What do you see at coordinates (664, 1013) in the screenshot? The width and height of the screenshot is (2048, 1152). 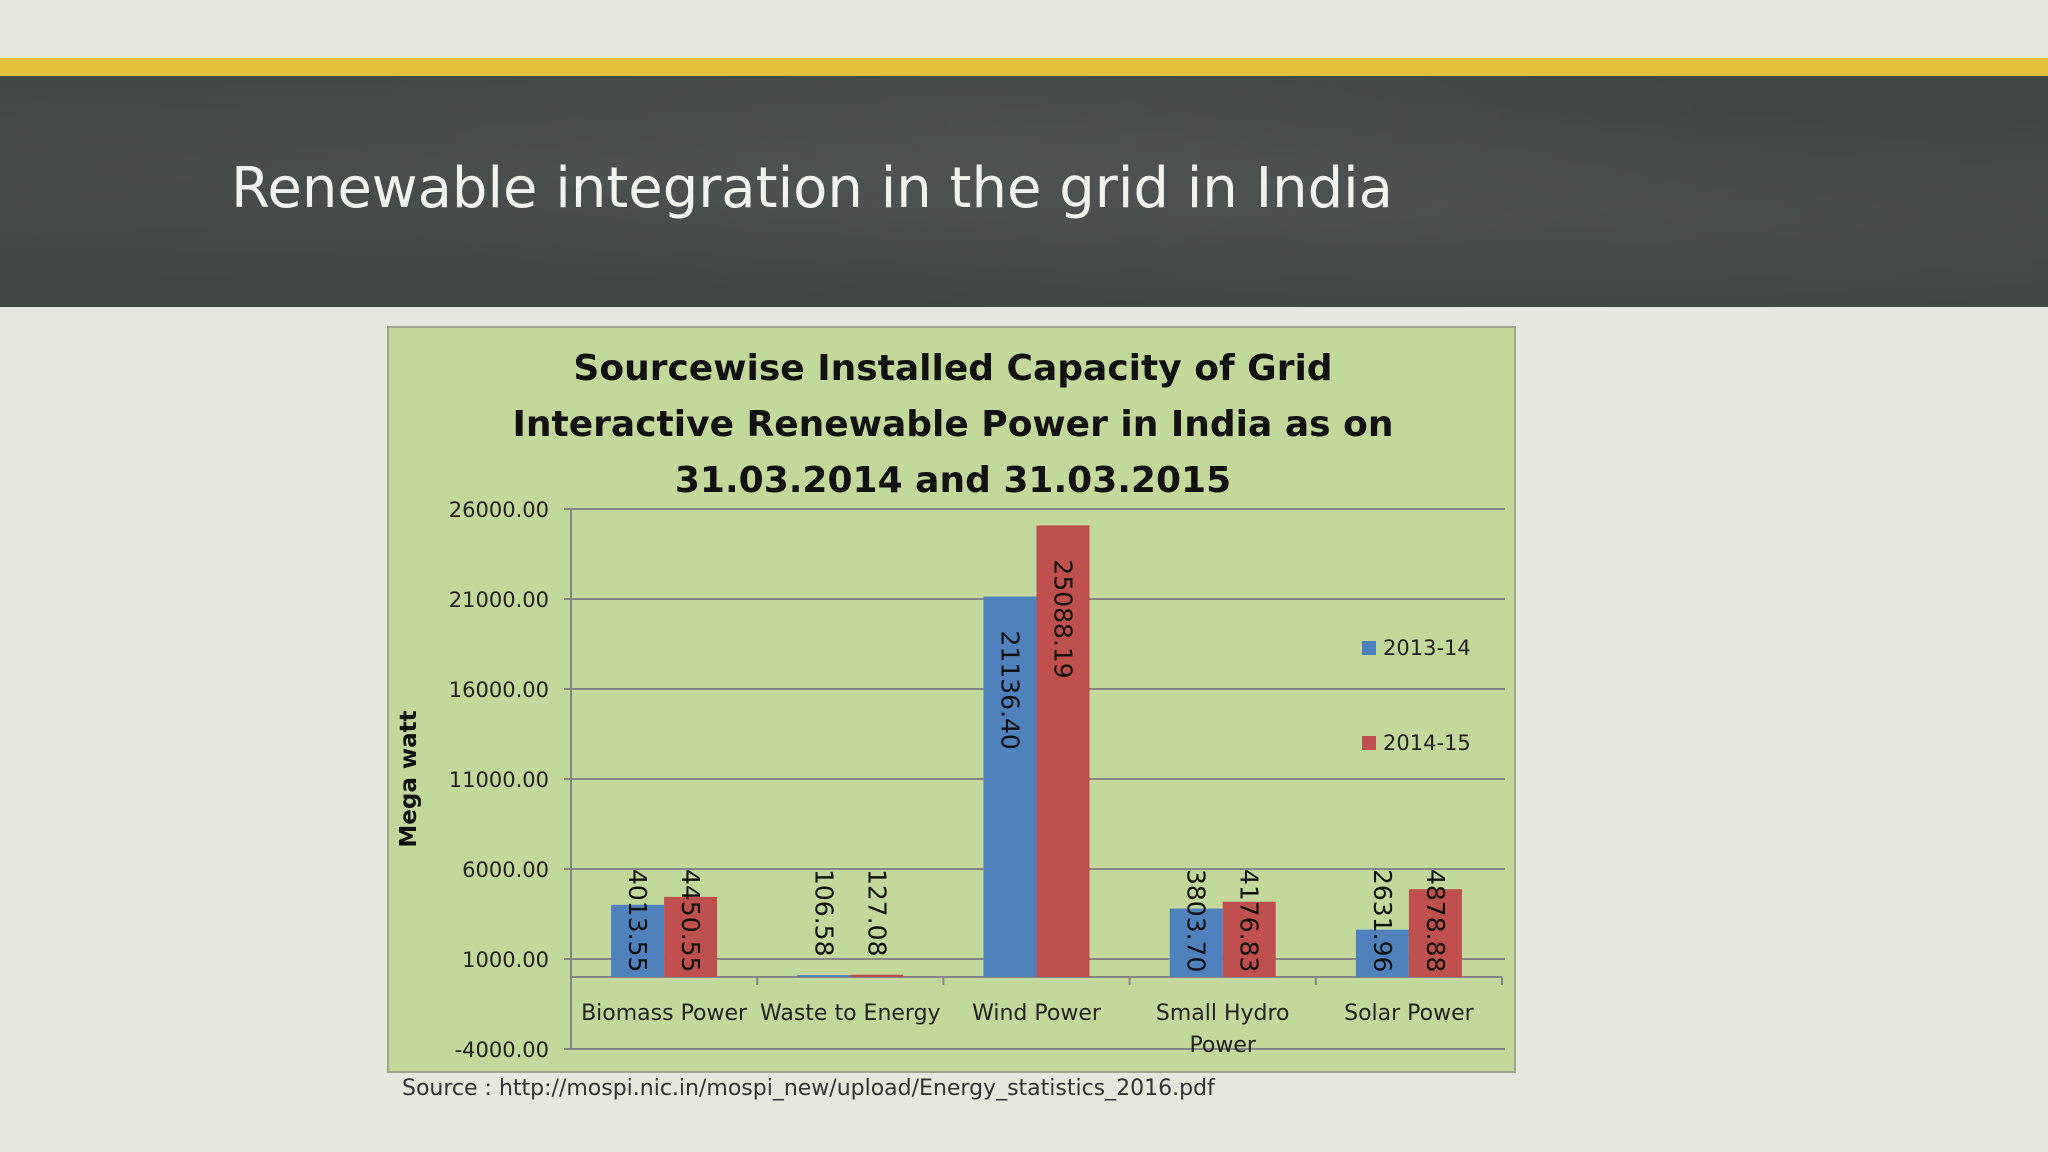 I see `x-tick-label: Biomass Power` at bounding box center [664, 1013].